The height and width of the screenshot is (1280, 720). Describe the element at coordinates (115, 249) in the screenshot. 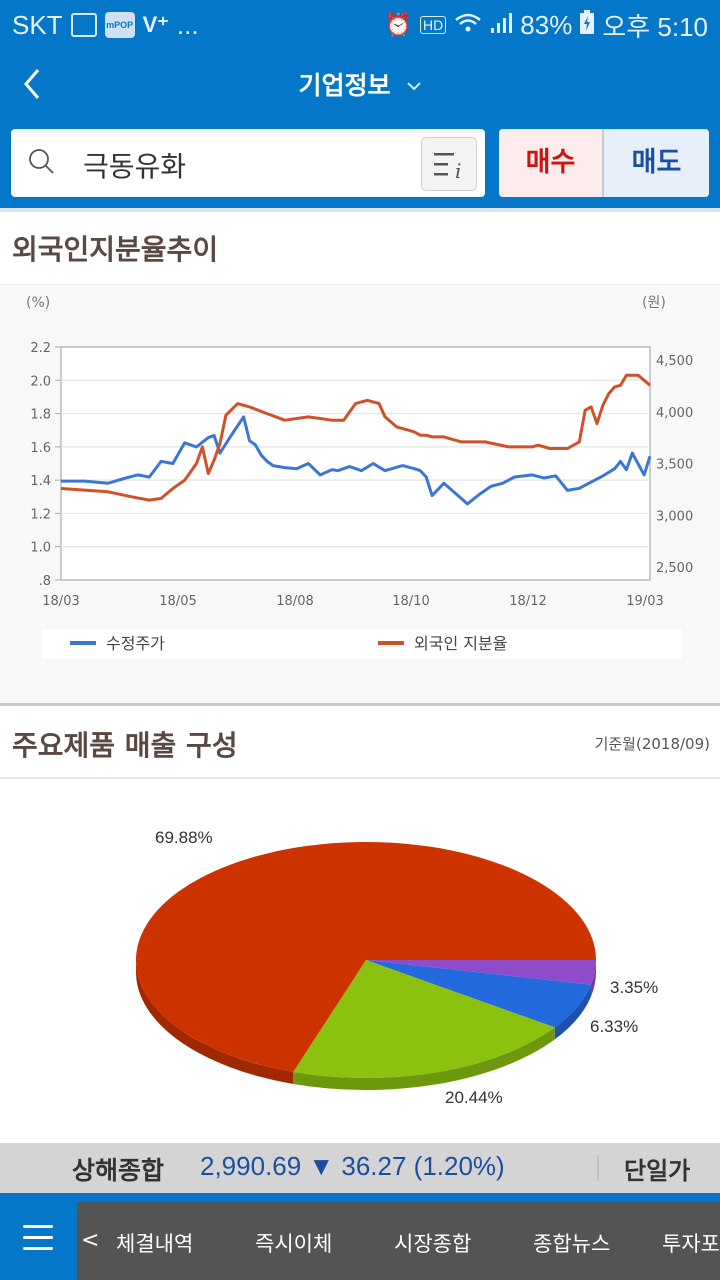

I see `section-title-foreign-ownership: 외국인지분율추이` at that location.